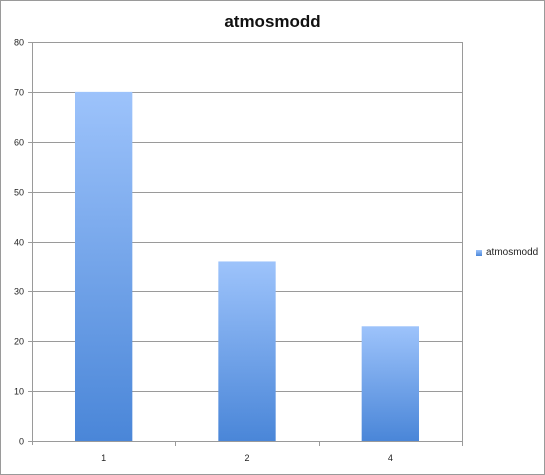 This screenshot has height=475, width=545. Describe the element at coordinates (19, 392) in the screenshot. I see `y-tick-label: 10` at that location.